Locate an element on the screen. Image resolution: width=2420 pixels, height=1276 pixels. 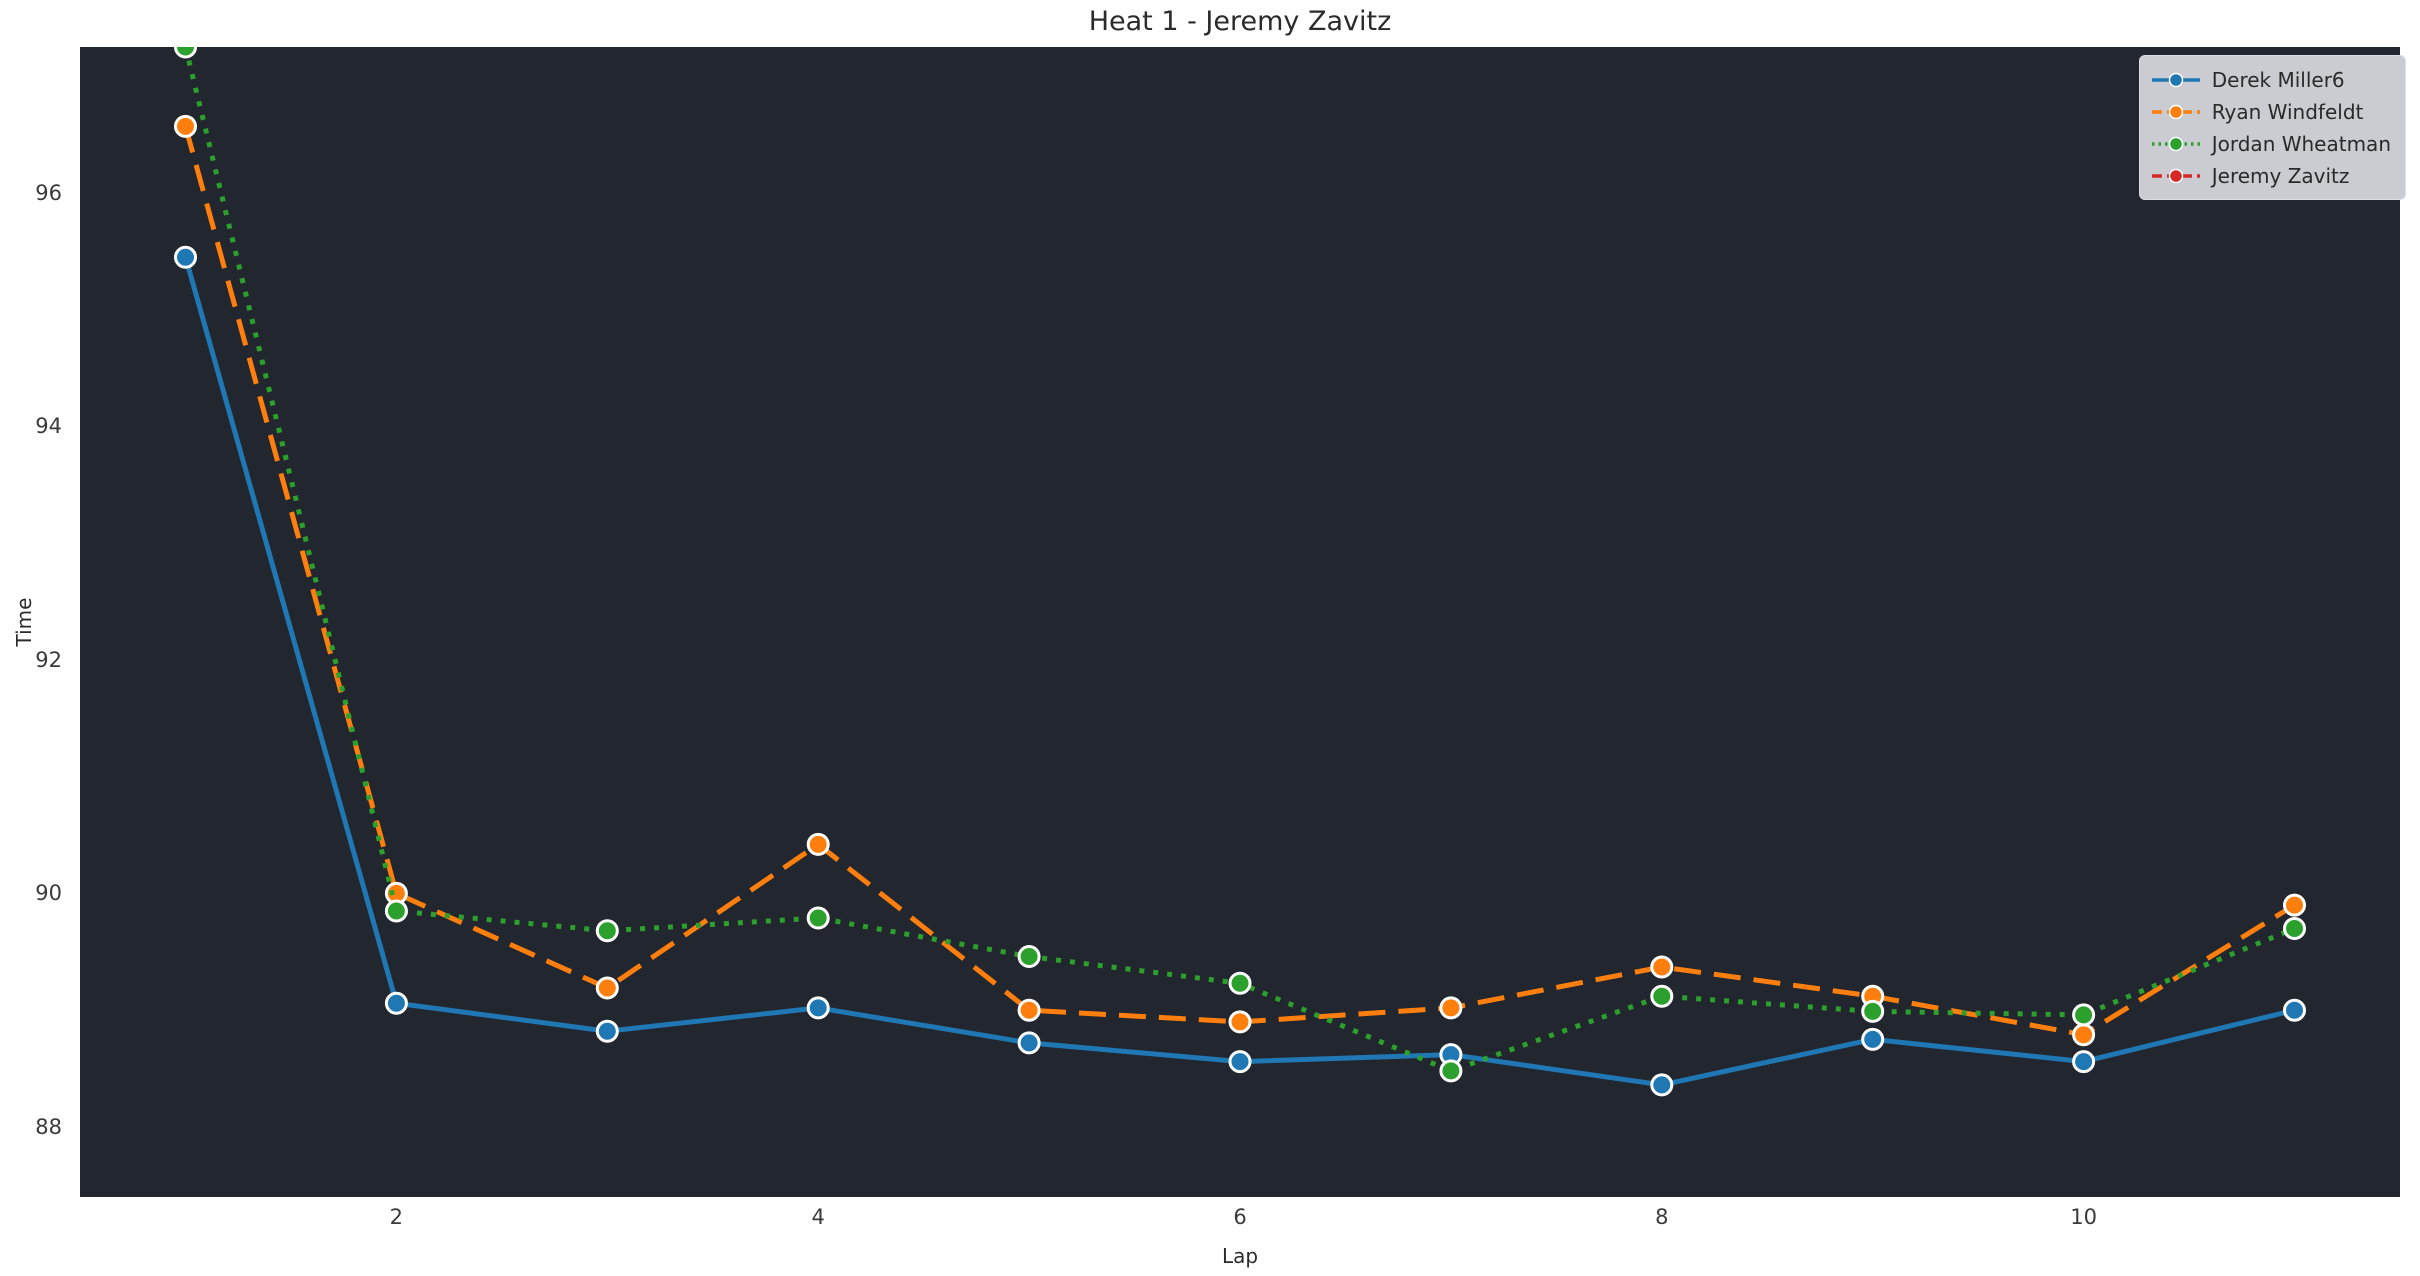
chart-title: Heat 1 - Jeremy Zavitz is located at coordinates (1240, 21).